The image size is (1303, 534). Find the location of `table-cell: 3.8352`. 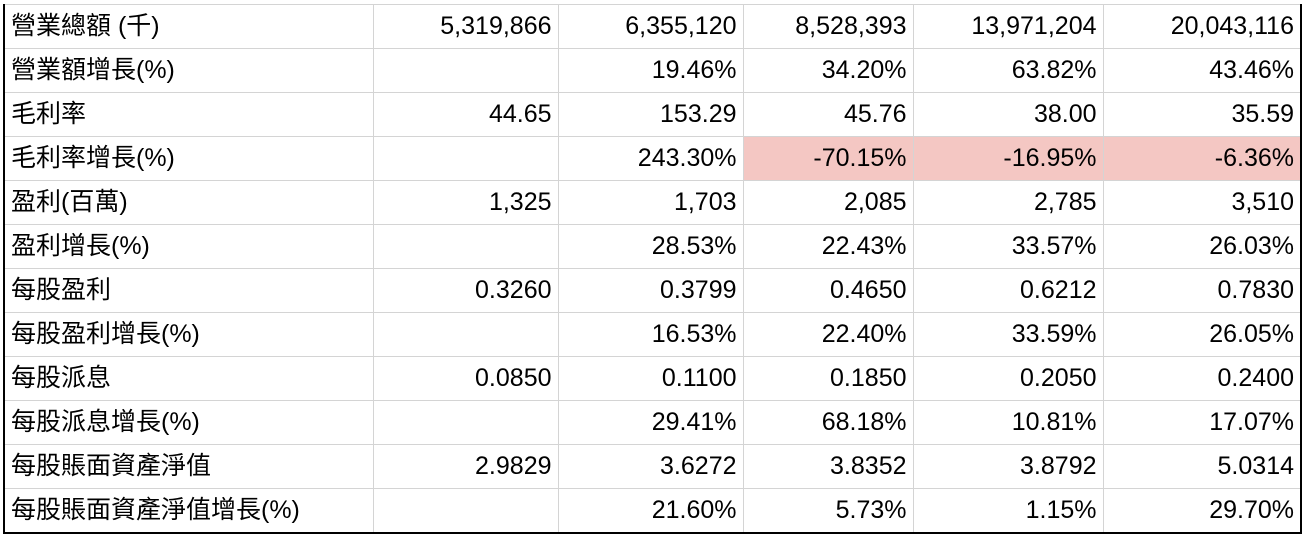

table-cell: 3.8352 is located at coordinates (828, 466).